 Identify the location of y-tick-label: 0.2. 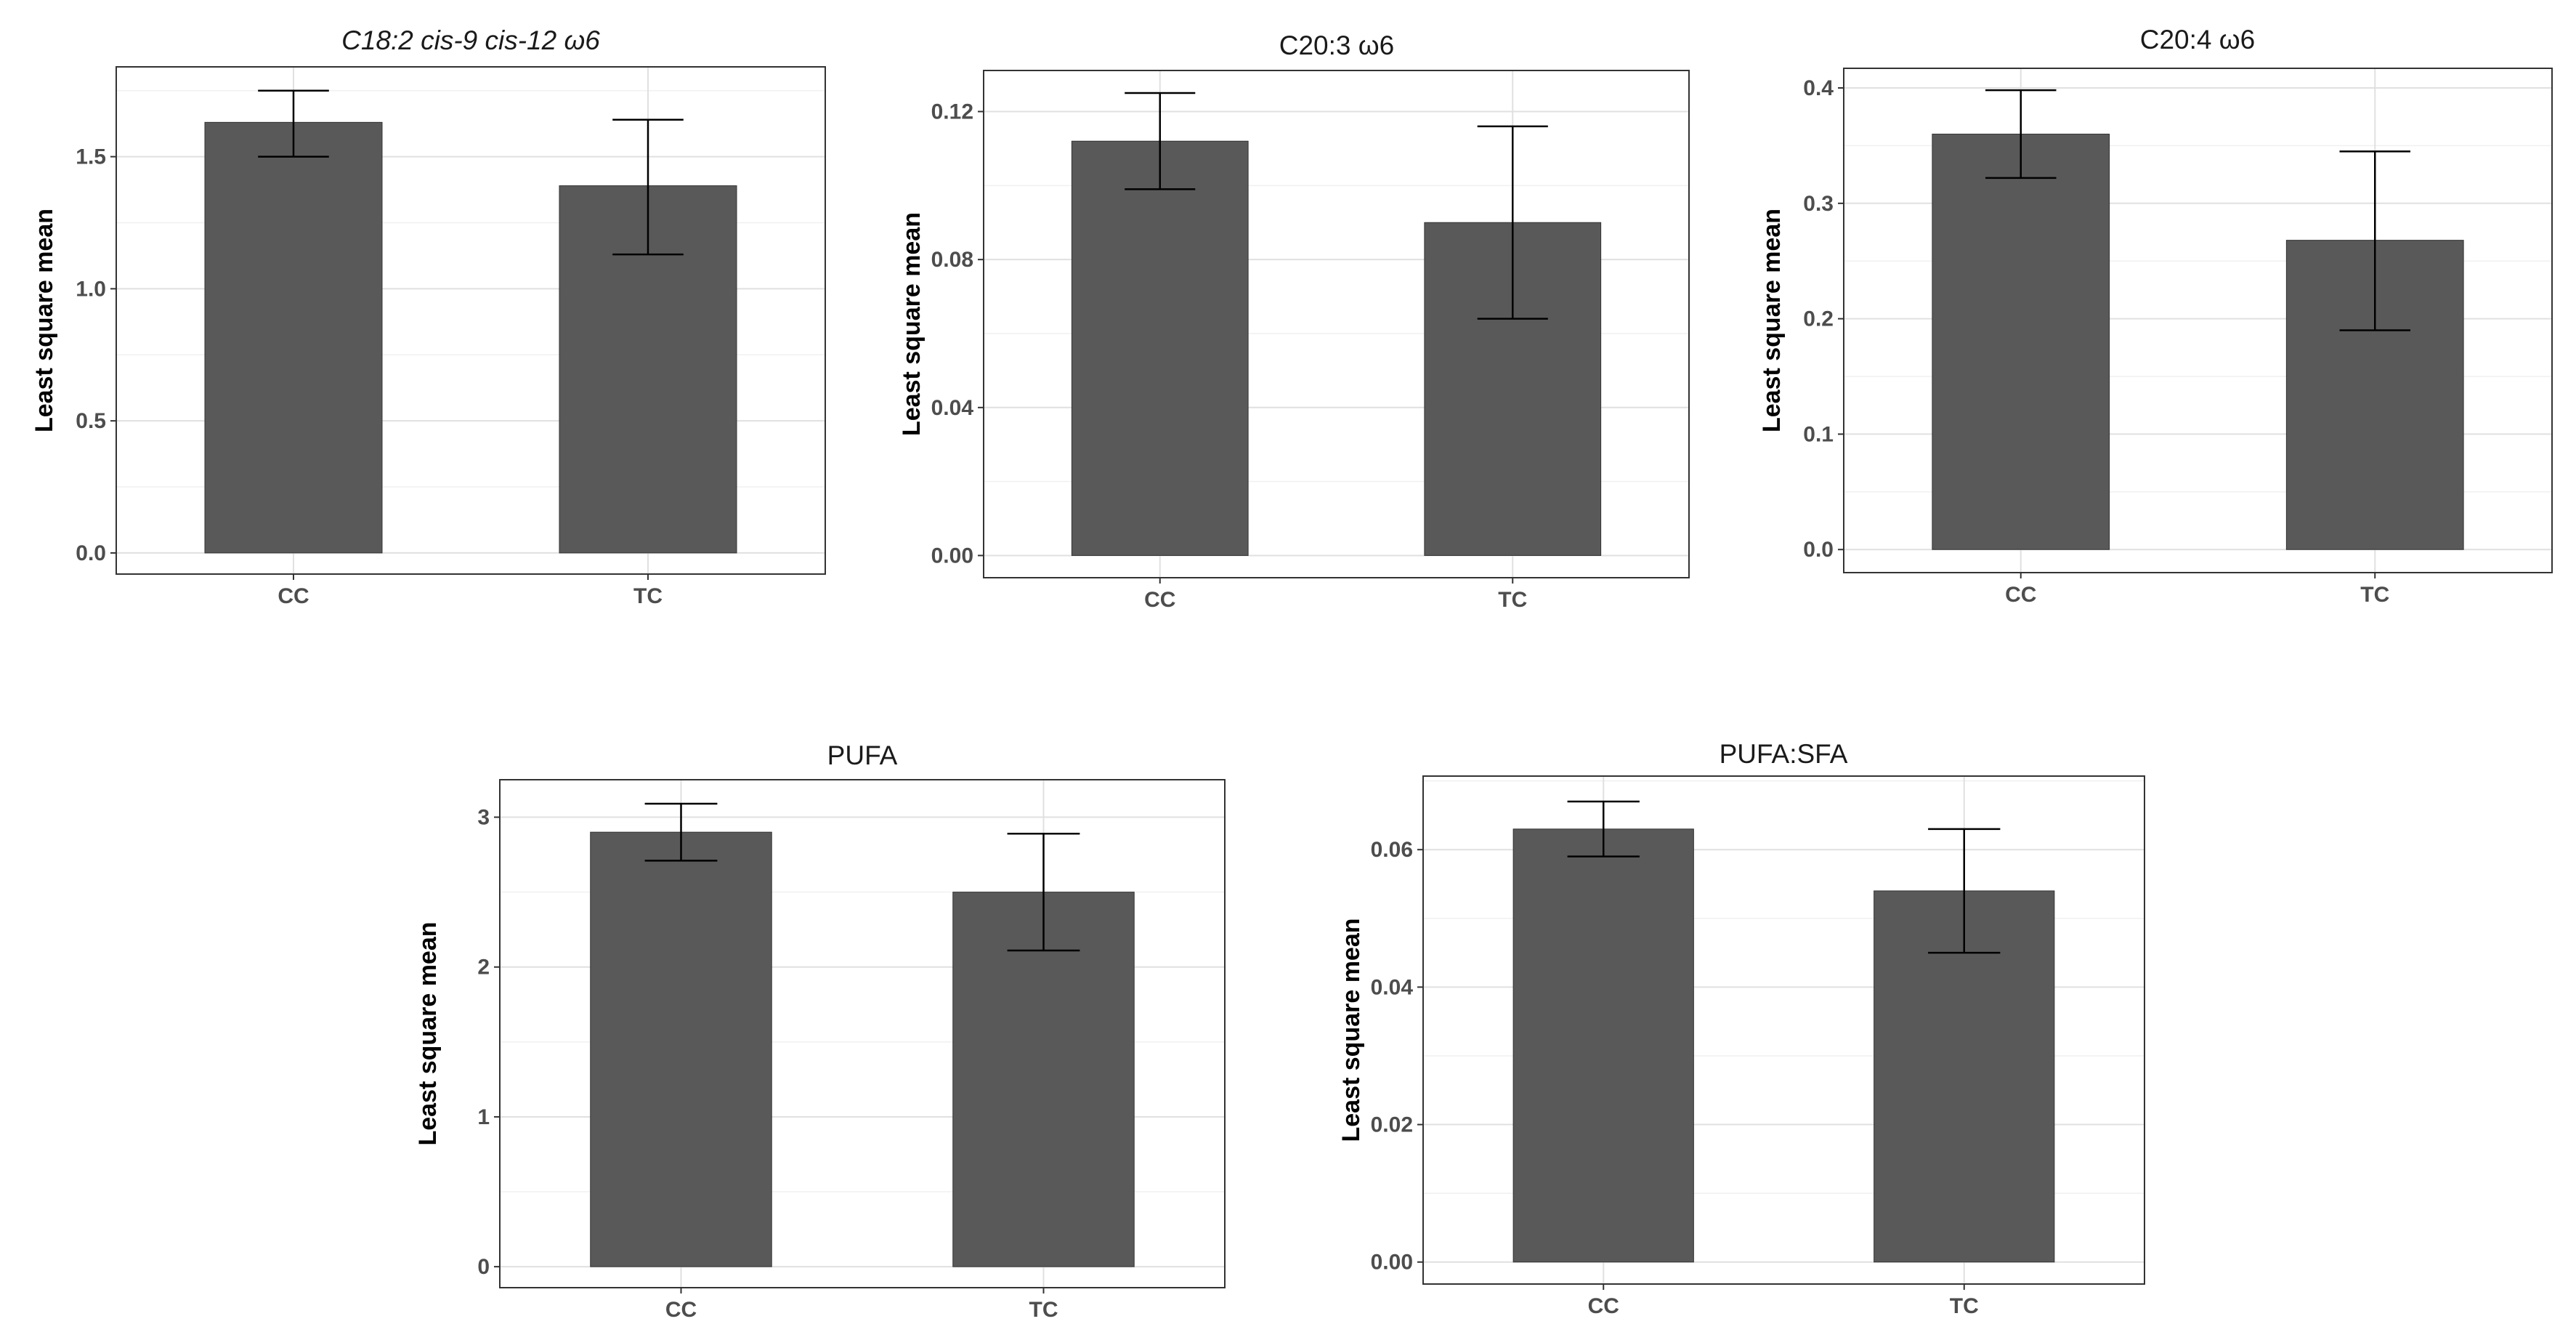
(1818, 319).